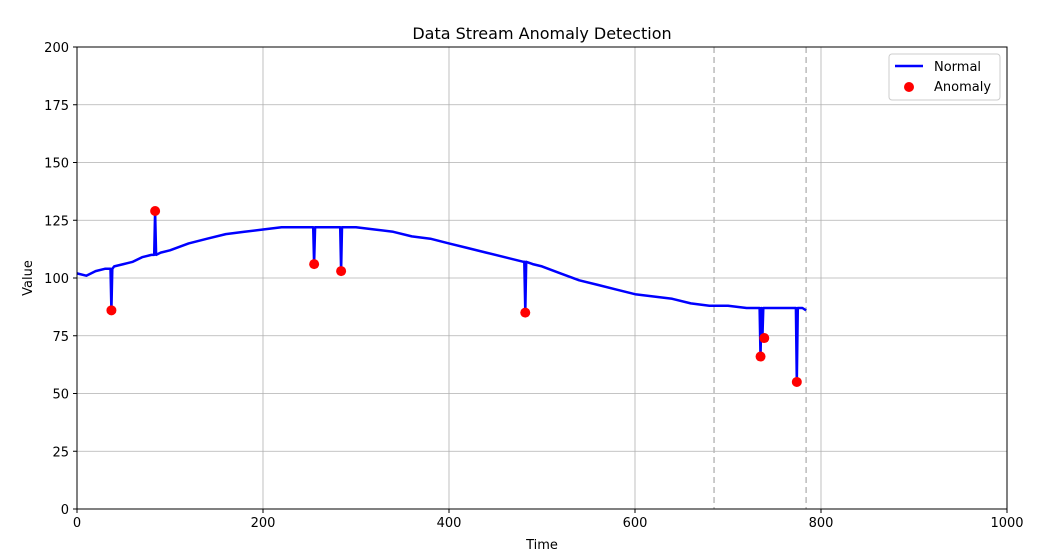 The width and height of the screenshot is (1053, 553). I want to click on y-tick-label: 0, so click(65, 510).